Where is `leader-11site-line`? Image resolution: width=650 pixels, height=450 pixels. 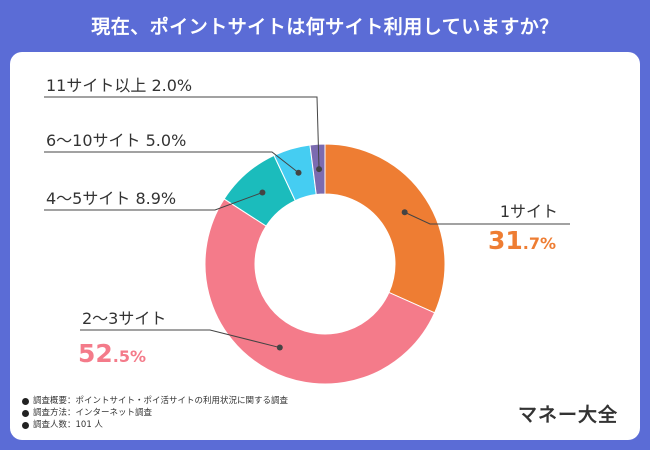 leader-11site-line is located at coordinates (182, 133).